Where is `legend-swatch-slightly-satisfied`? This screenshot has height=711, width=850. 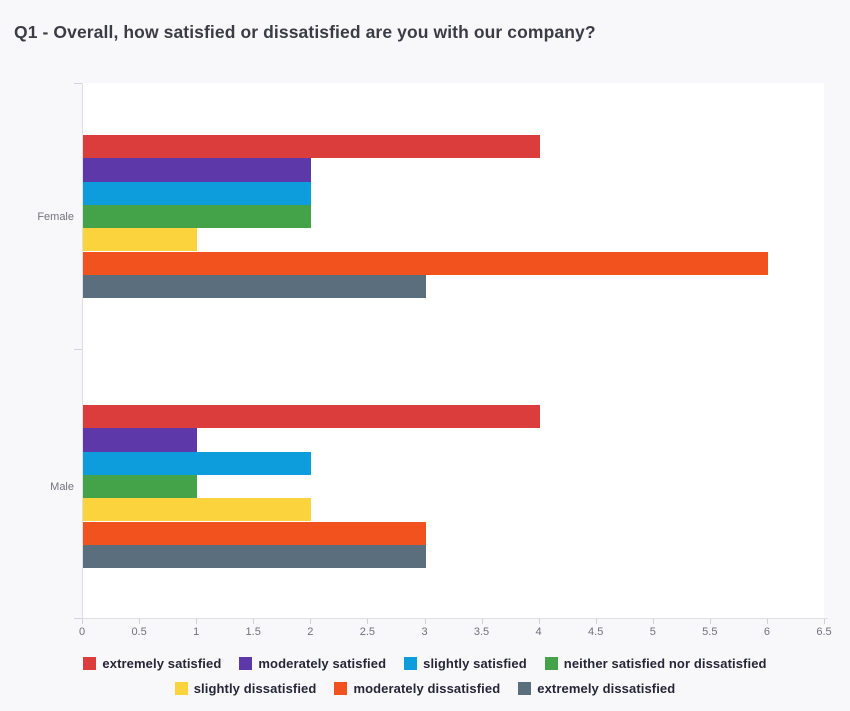 legend-swatch-slightly-satisfied is located at coordinates (411, 663).